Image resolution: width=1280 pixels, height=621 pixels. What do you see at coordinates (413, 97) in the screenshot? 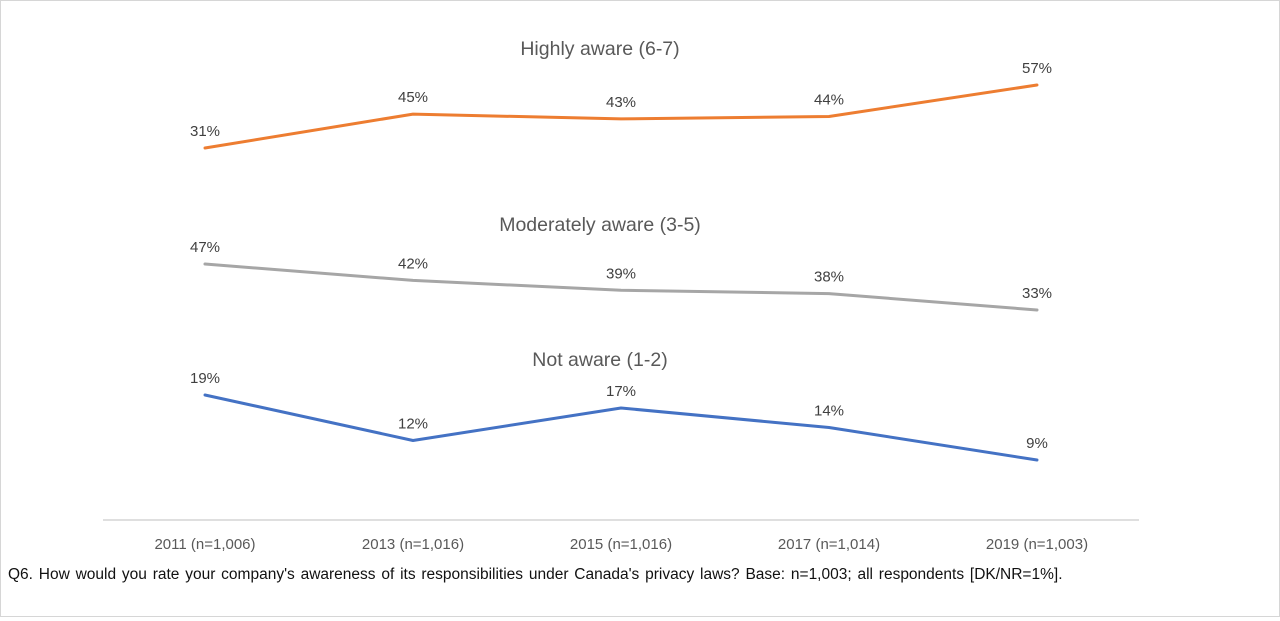
I see `data-label: 45%` at bounding box center [413, 97].